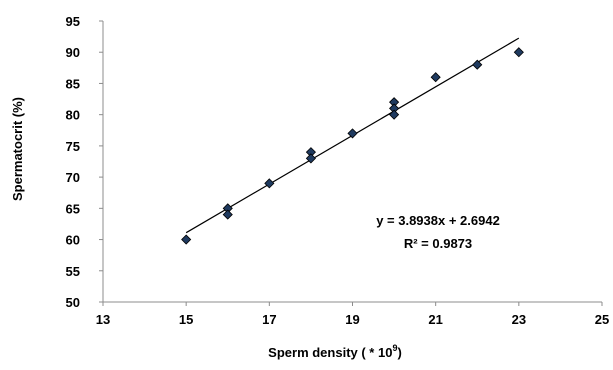 This screenshot has height=370, width=613. What do you see at coordinates (73, 52) in the screenshot?
I see `y-tick-label: 90` at bounding box center [73, 52].